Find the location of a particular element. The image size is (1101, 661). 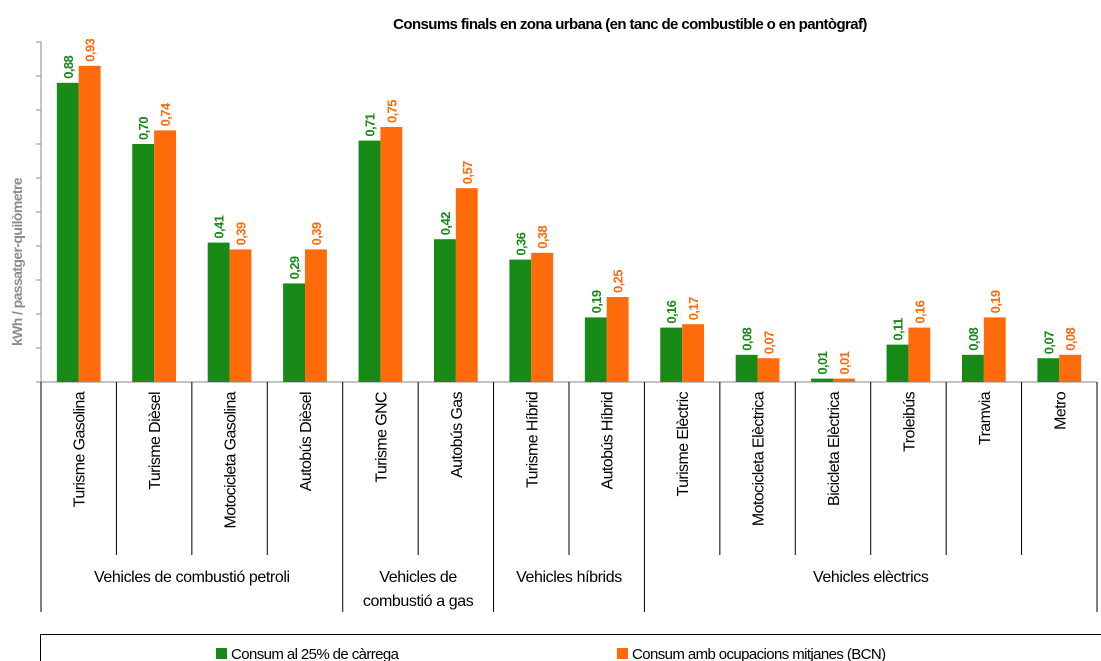

x-tick-label: Motocicleta Elèctrica is located at coordinates (759, 458).